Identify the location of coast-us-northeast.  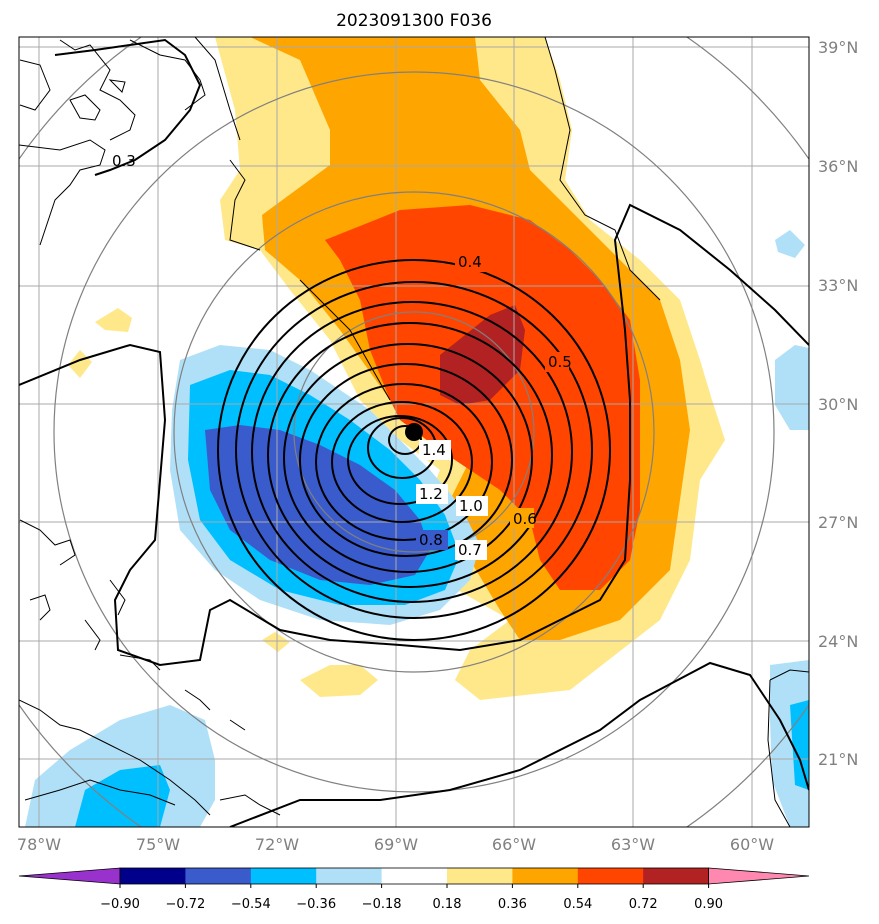
(77, 142).